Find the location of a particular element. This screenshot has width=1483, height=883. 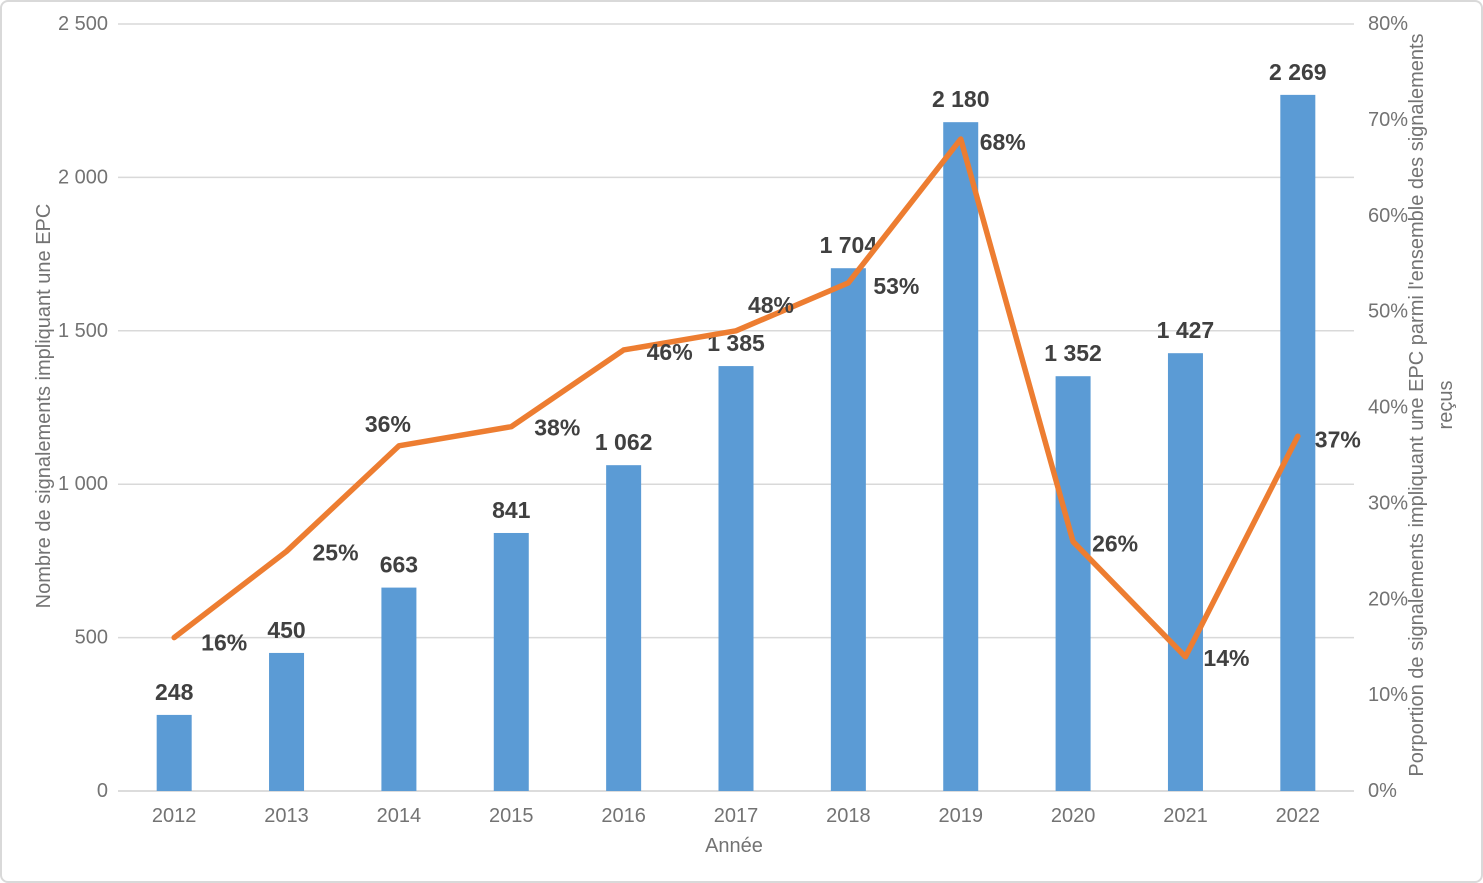

bar-2015 is located at coordinates (511, 661).